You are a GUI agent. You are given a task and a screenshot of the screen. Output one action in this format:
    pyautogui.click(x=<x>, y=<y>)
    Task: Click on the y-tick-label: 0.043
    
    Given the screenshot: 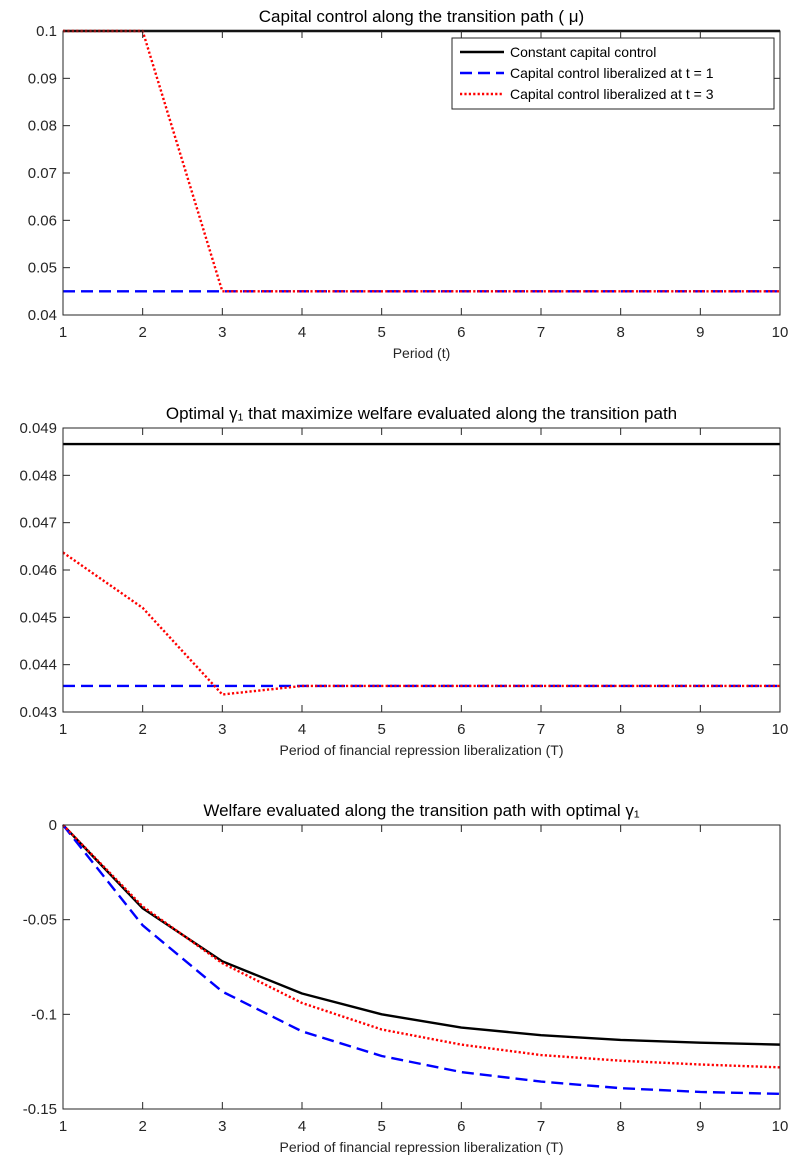 What is the action you would take?
    pyautogui.click(x=38, y=712)
    